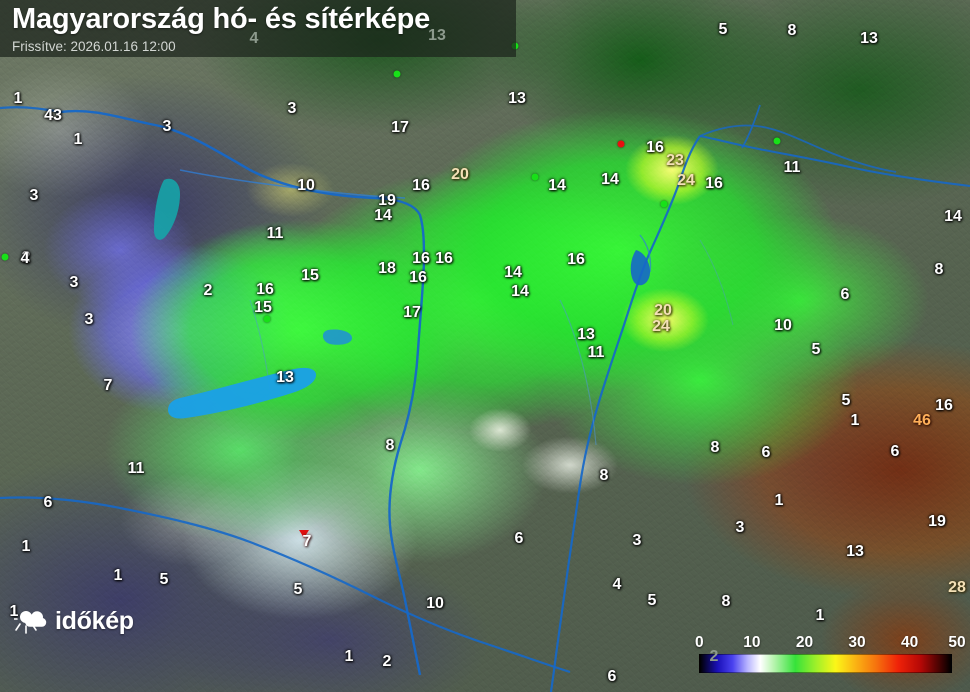 The height and width of the screenshot is (692, 970). Describe the element at coordinates (108, 385) in the screenshot. I see `snow-depth-label: 7` at that location.